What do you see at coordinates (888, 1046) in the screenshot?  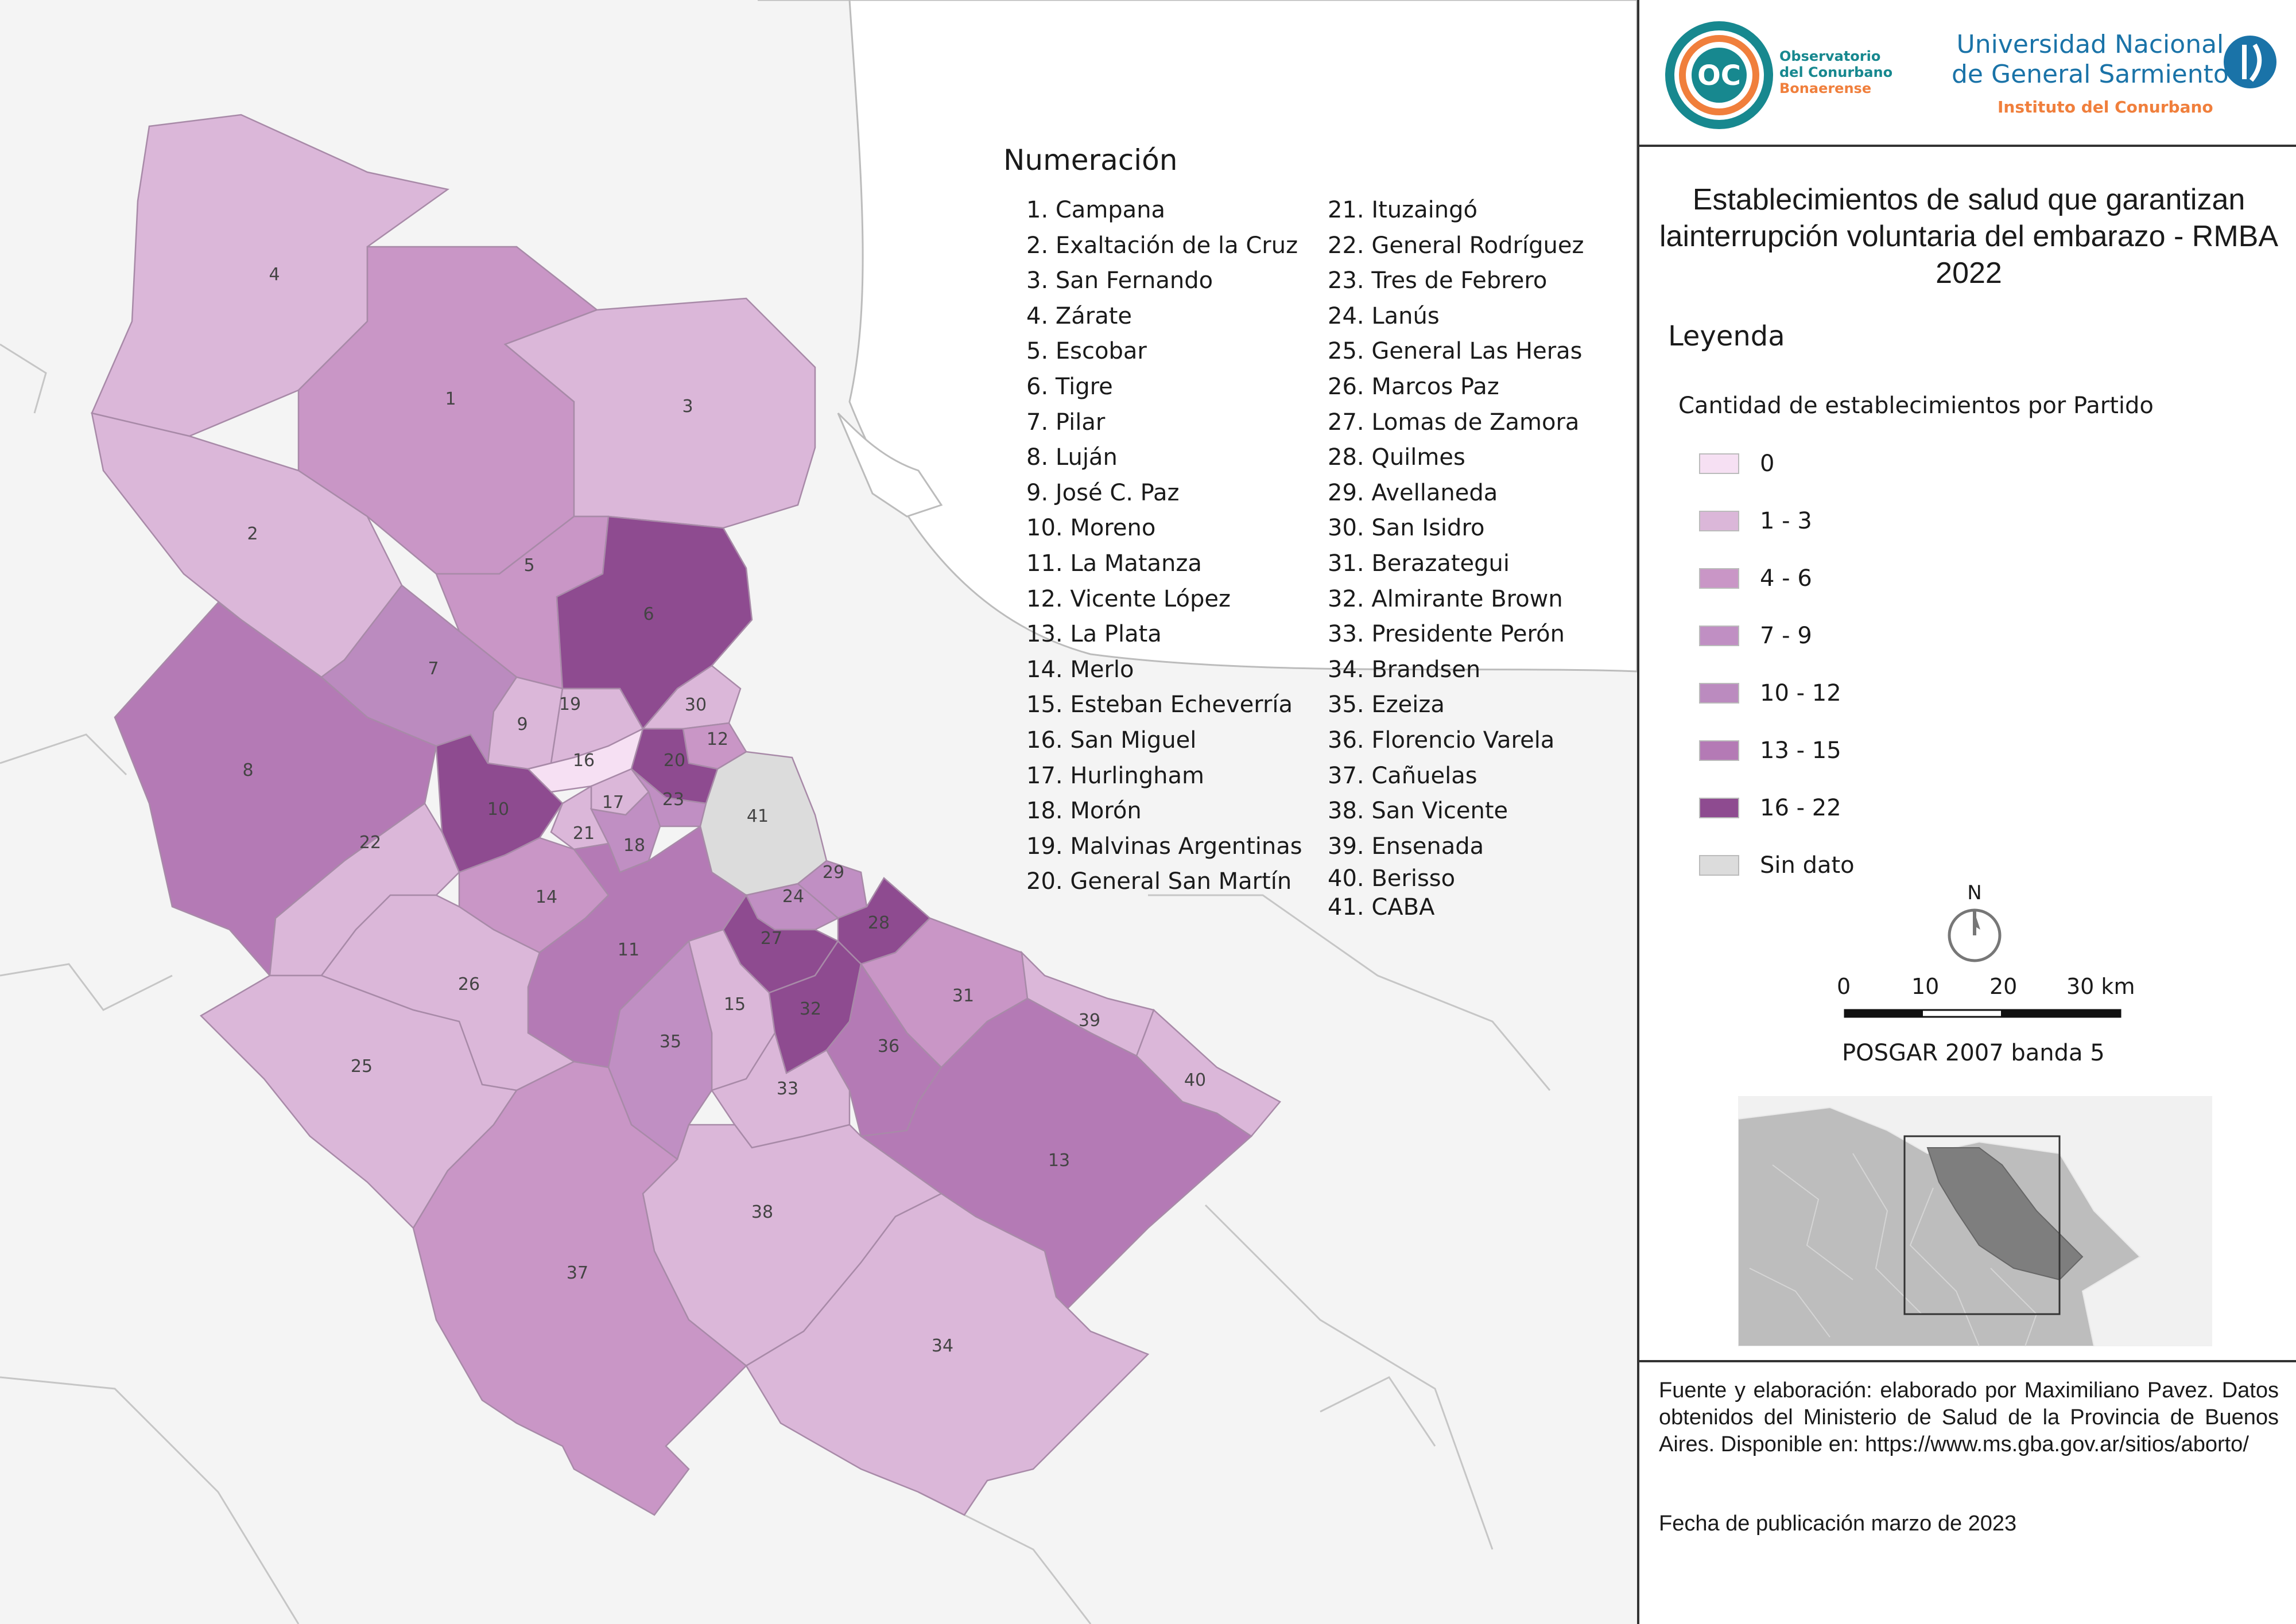 I see `map-label-36: 36` at bounding box center [888, 1046].